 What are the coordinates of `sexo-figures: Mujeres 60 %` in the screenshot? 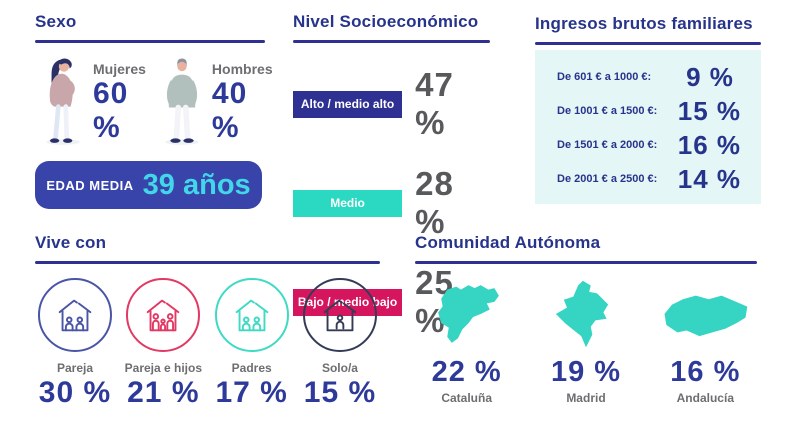 It's located at (154, 103).